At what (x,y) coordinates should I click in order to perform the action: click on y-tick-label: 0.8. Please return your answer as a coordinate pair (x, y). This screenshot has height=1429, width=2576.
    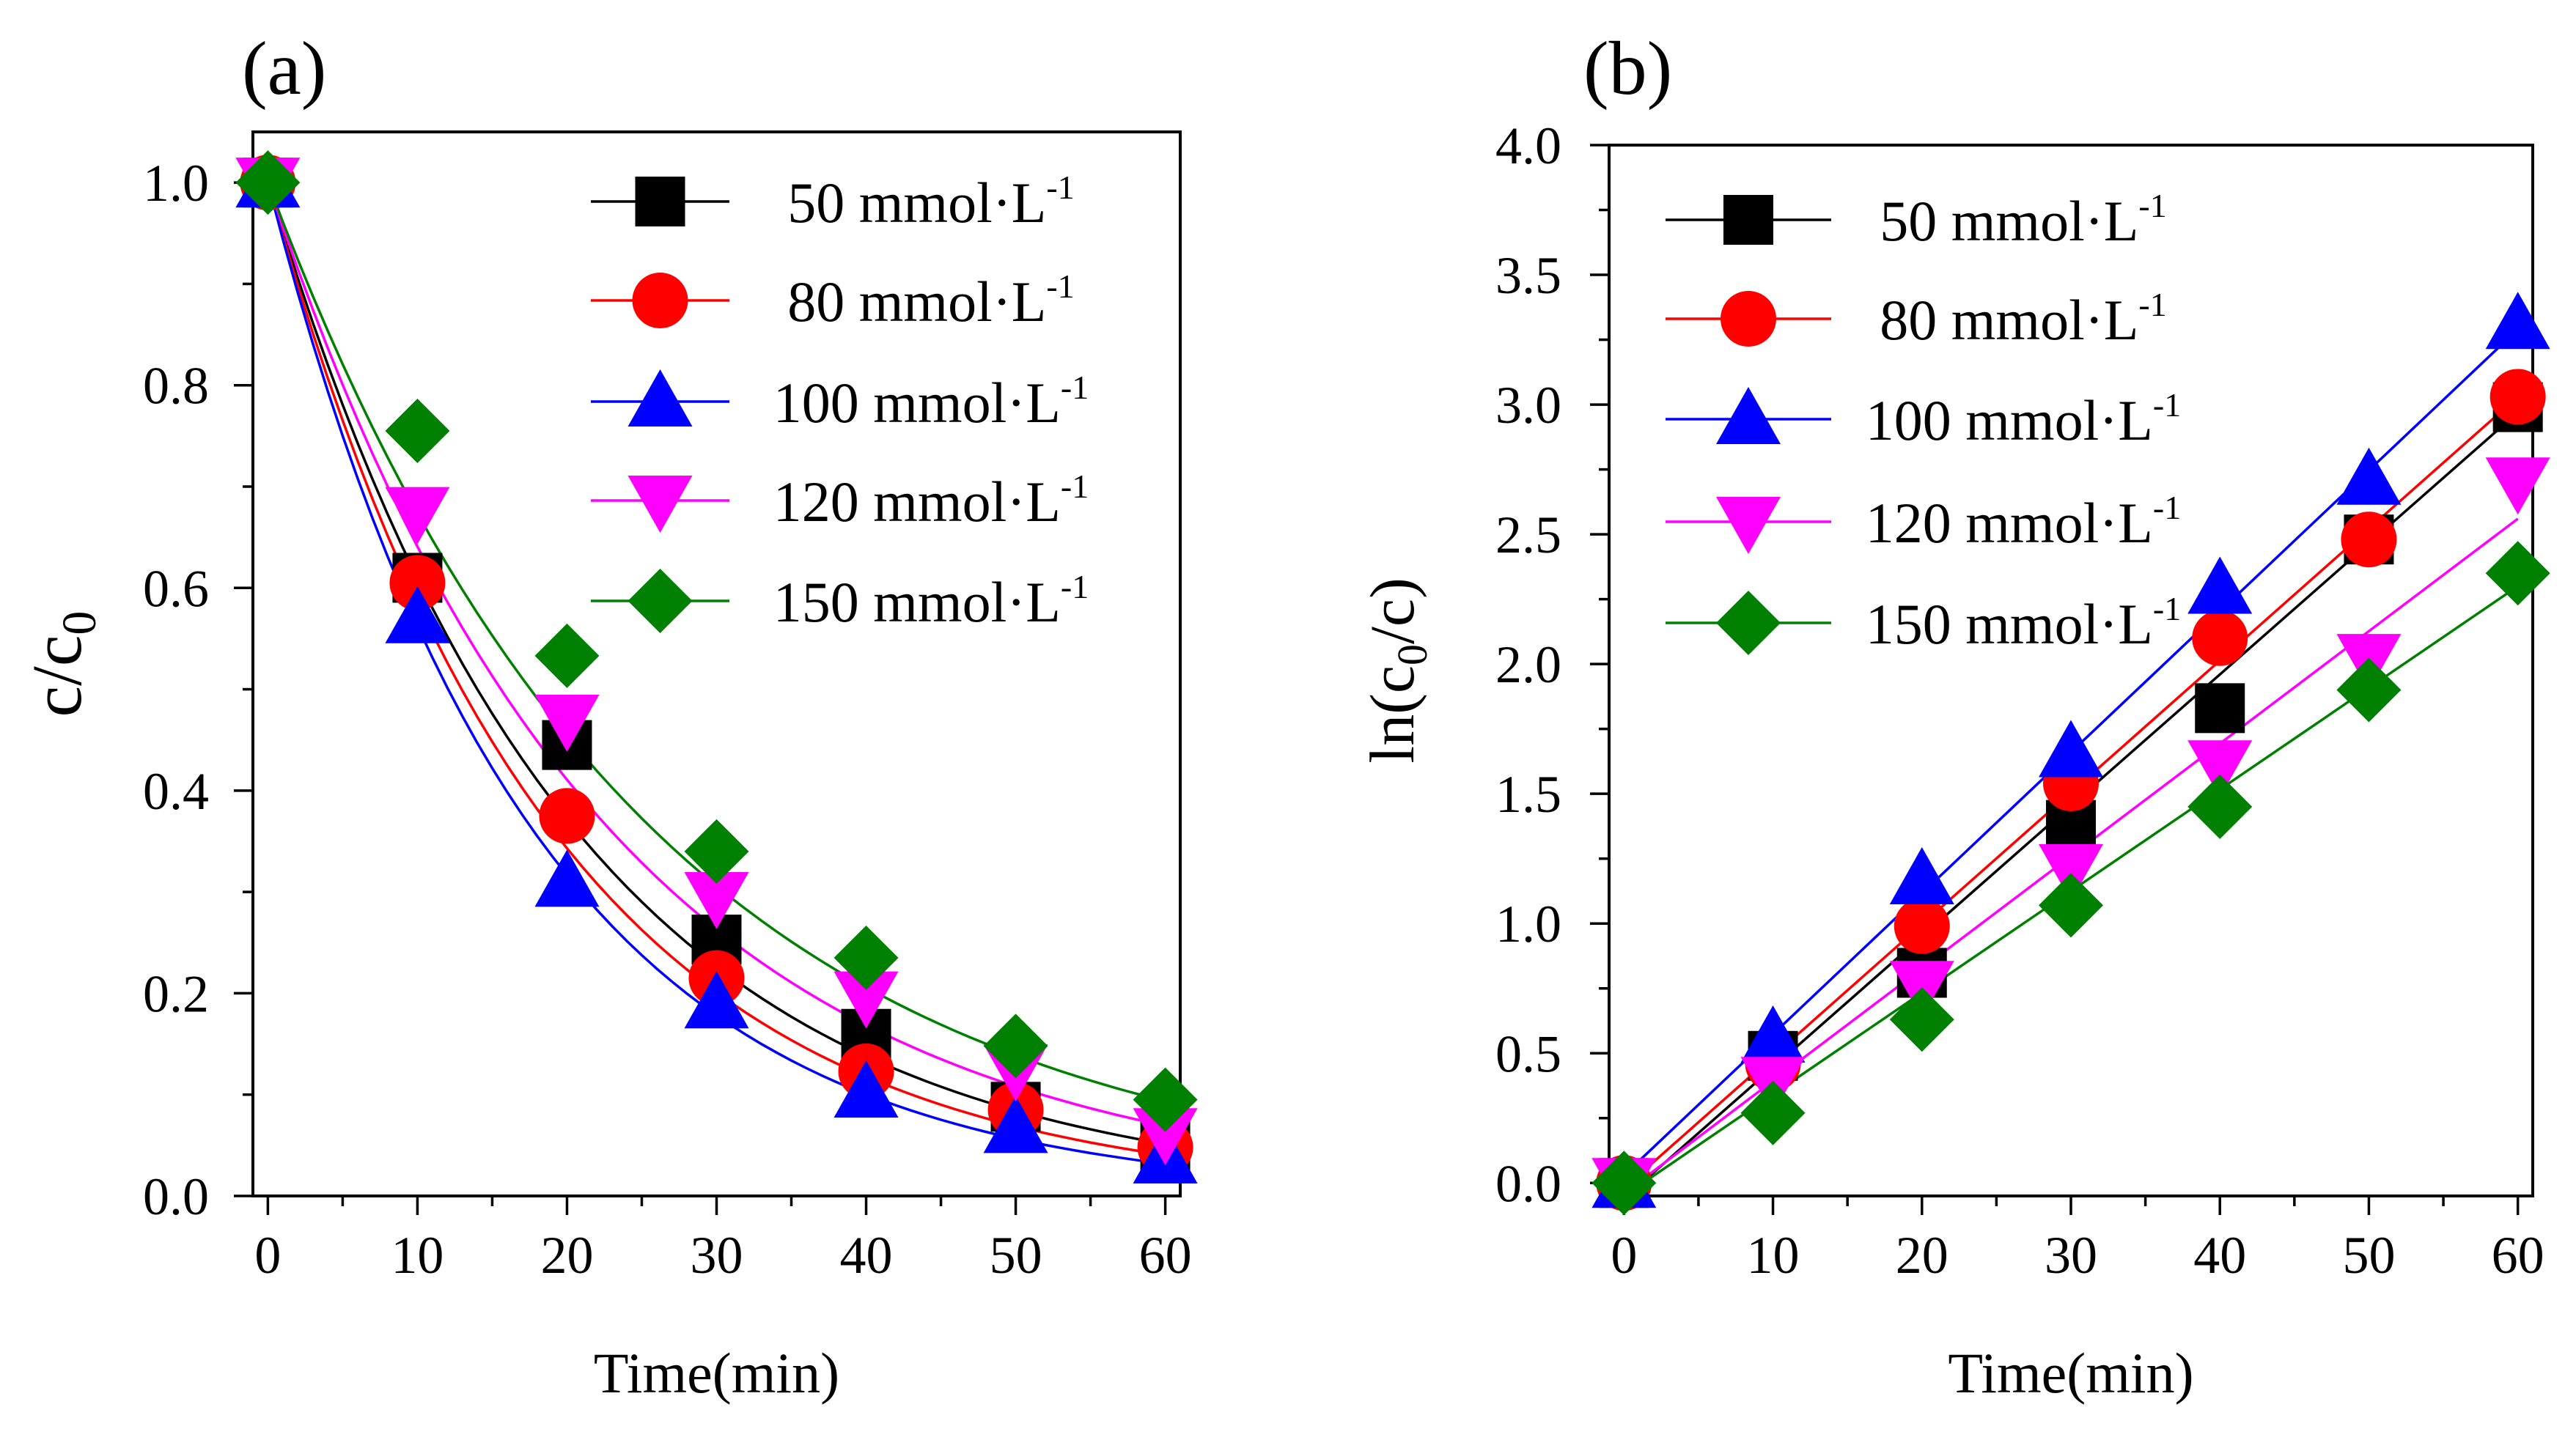
    Looking at the image, I should click on (176, 386).